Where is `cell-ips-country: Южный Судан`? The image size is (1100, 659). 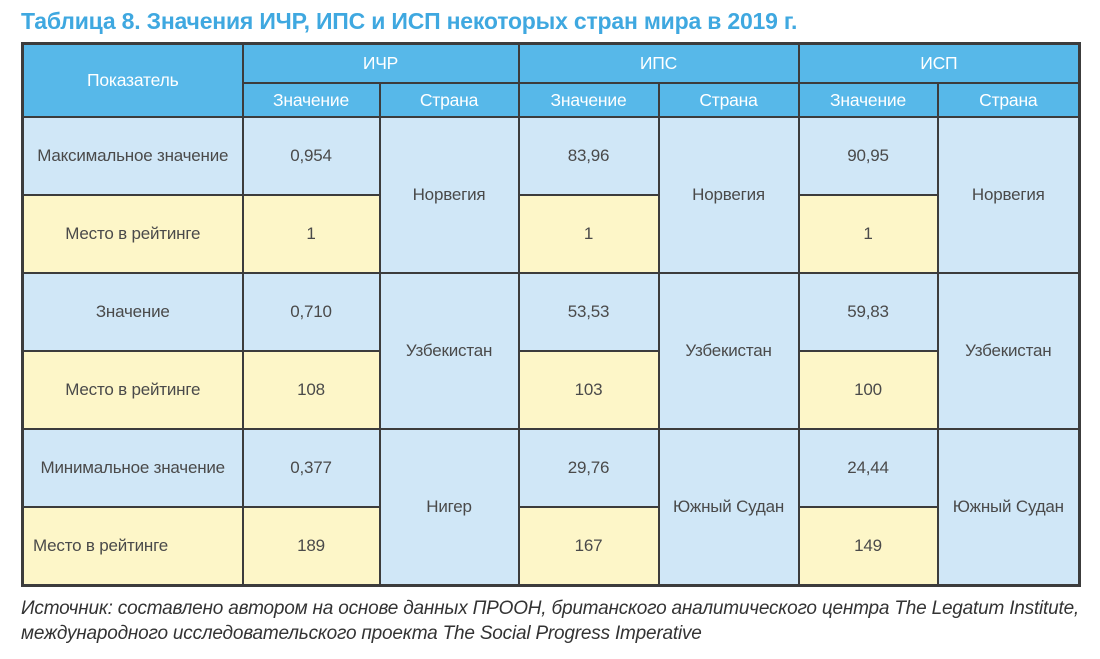 cell-ips-country: Южный Судан is located at coordinates (728, 507).